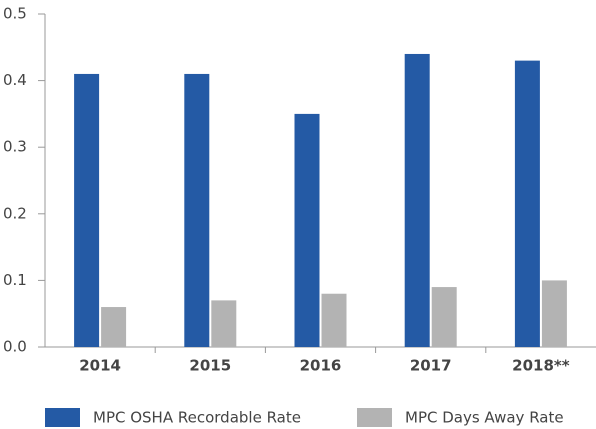 This screenshot has width=596, height=429. Describe the element at coordinates (15, 213) in the screenshot. I see `y-tick-label: 0.2` at that location.